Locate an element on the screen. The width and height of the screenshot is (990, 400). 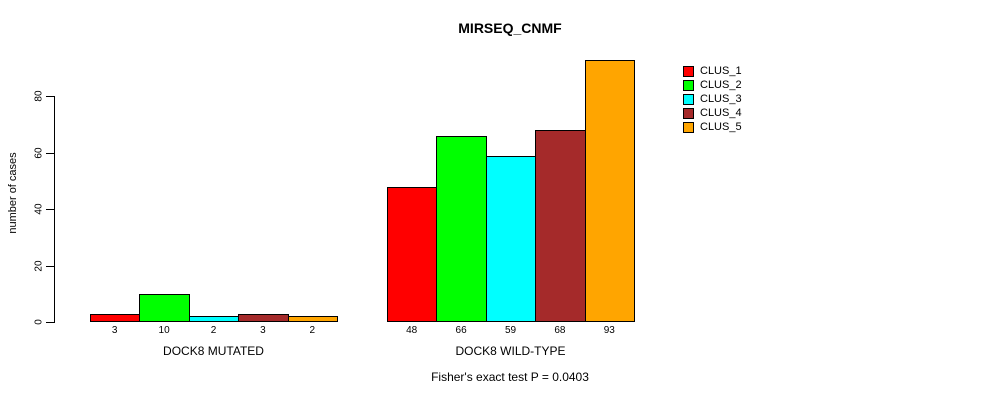
bar-clus_1-wildtype is located at coordinates (412, 254).